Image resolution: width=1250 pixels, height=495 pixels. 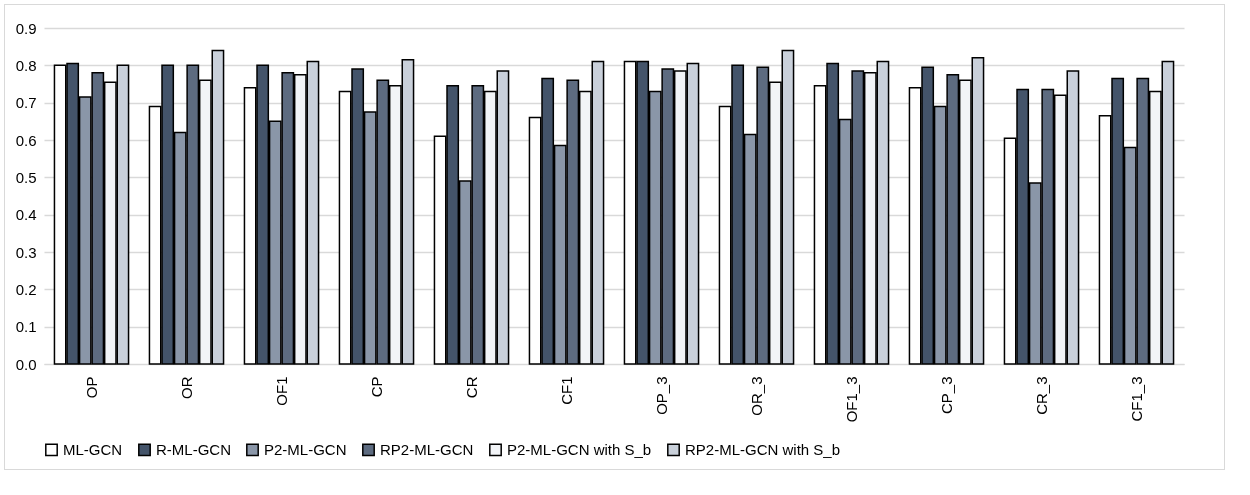 What do you see at coordinates (1041, 395) in the screenshot?
I see `x-tick-label: CR_3` at bounding box center [1041, 395].